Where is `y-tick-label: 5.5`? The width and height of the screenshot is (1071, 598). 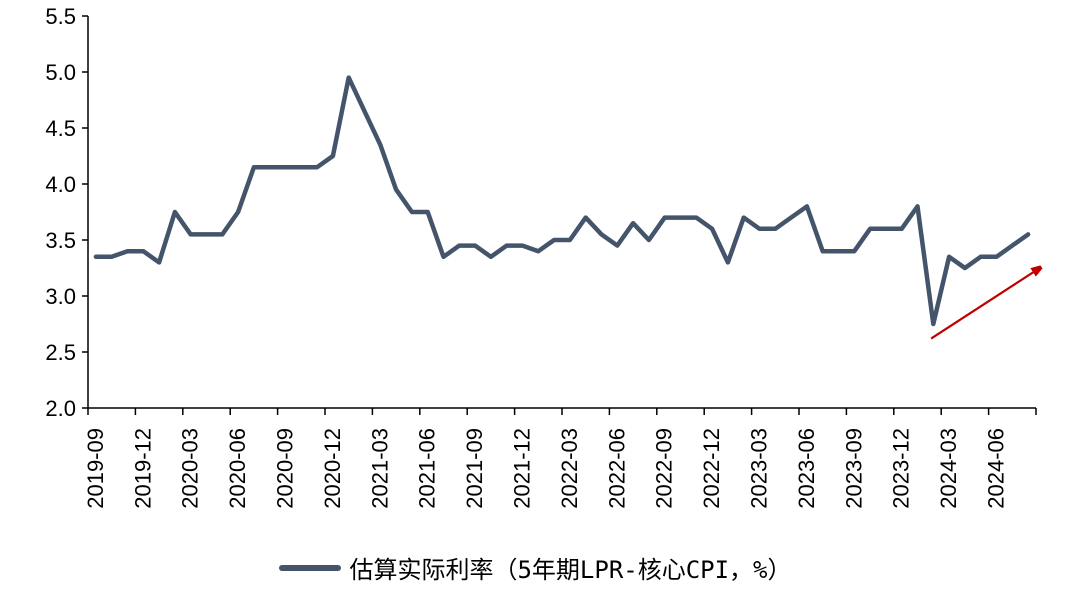 y-tick-label: 5.5 is located at coordinates (60, 16).